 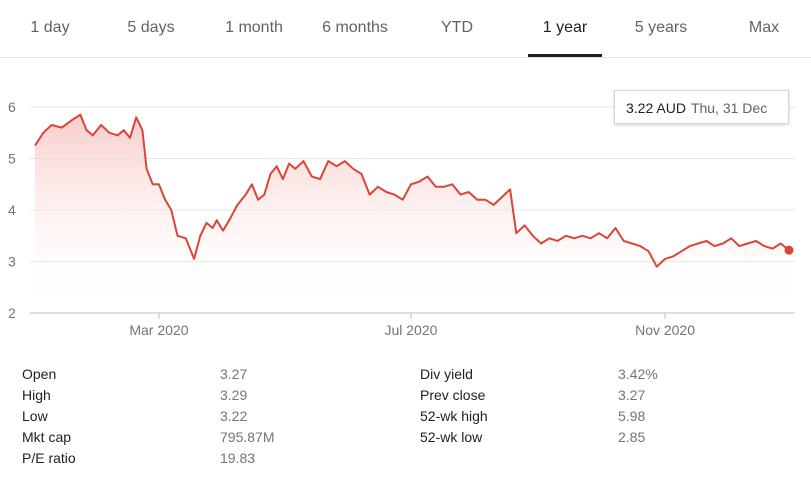 I want to click on stat-high-label: High, so click(x=36, y=395).